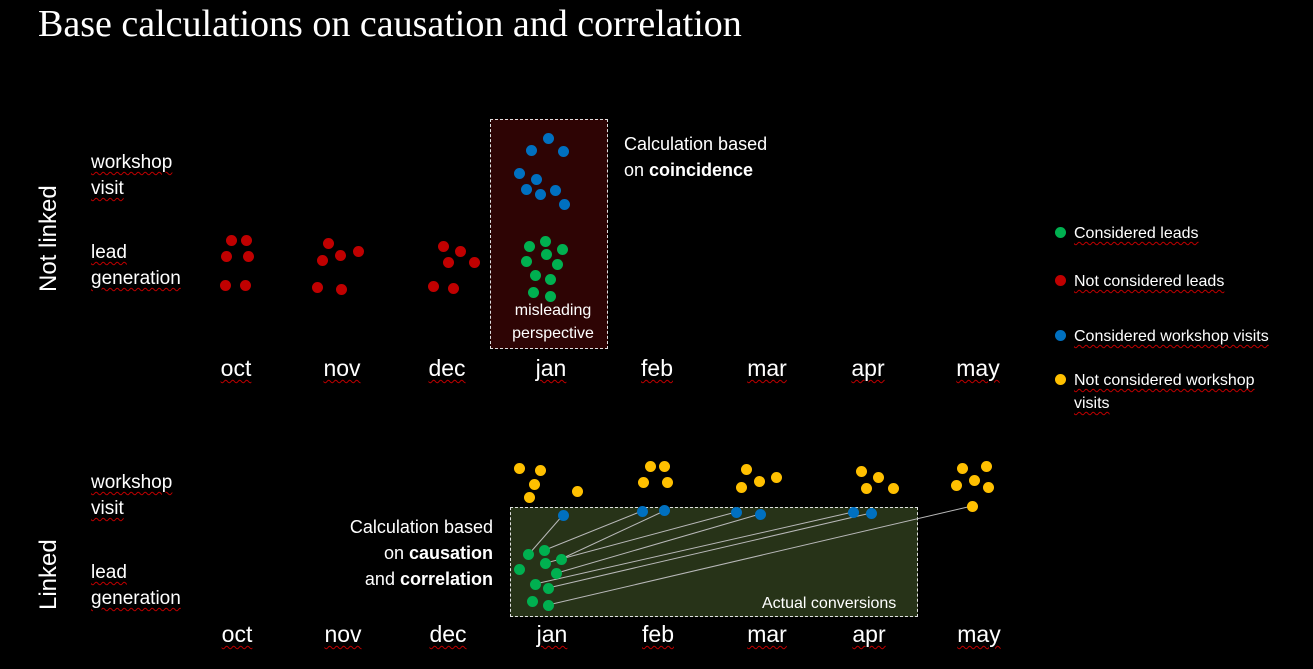 This screenshot has width=1313, height=669. Describe the element at coordinates (1170, 392) in the screenshot. I see `legend-item-not-considered-workshop-visits: Not considered workshop visits` at that location.